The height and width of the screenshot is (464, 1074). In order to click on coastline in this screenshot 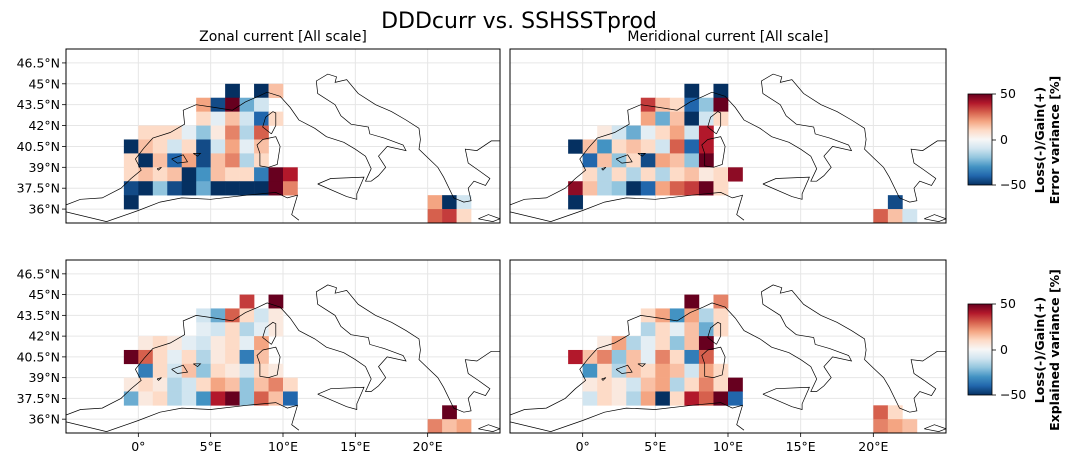, I will do `click(728, 147)`.